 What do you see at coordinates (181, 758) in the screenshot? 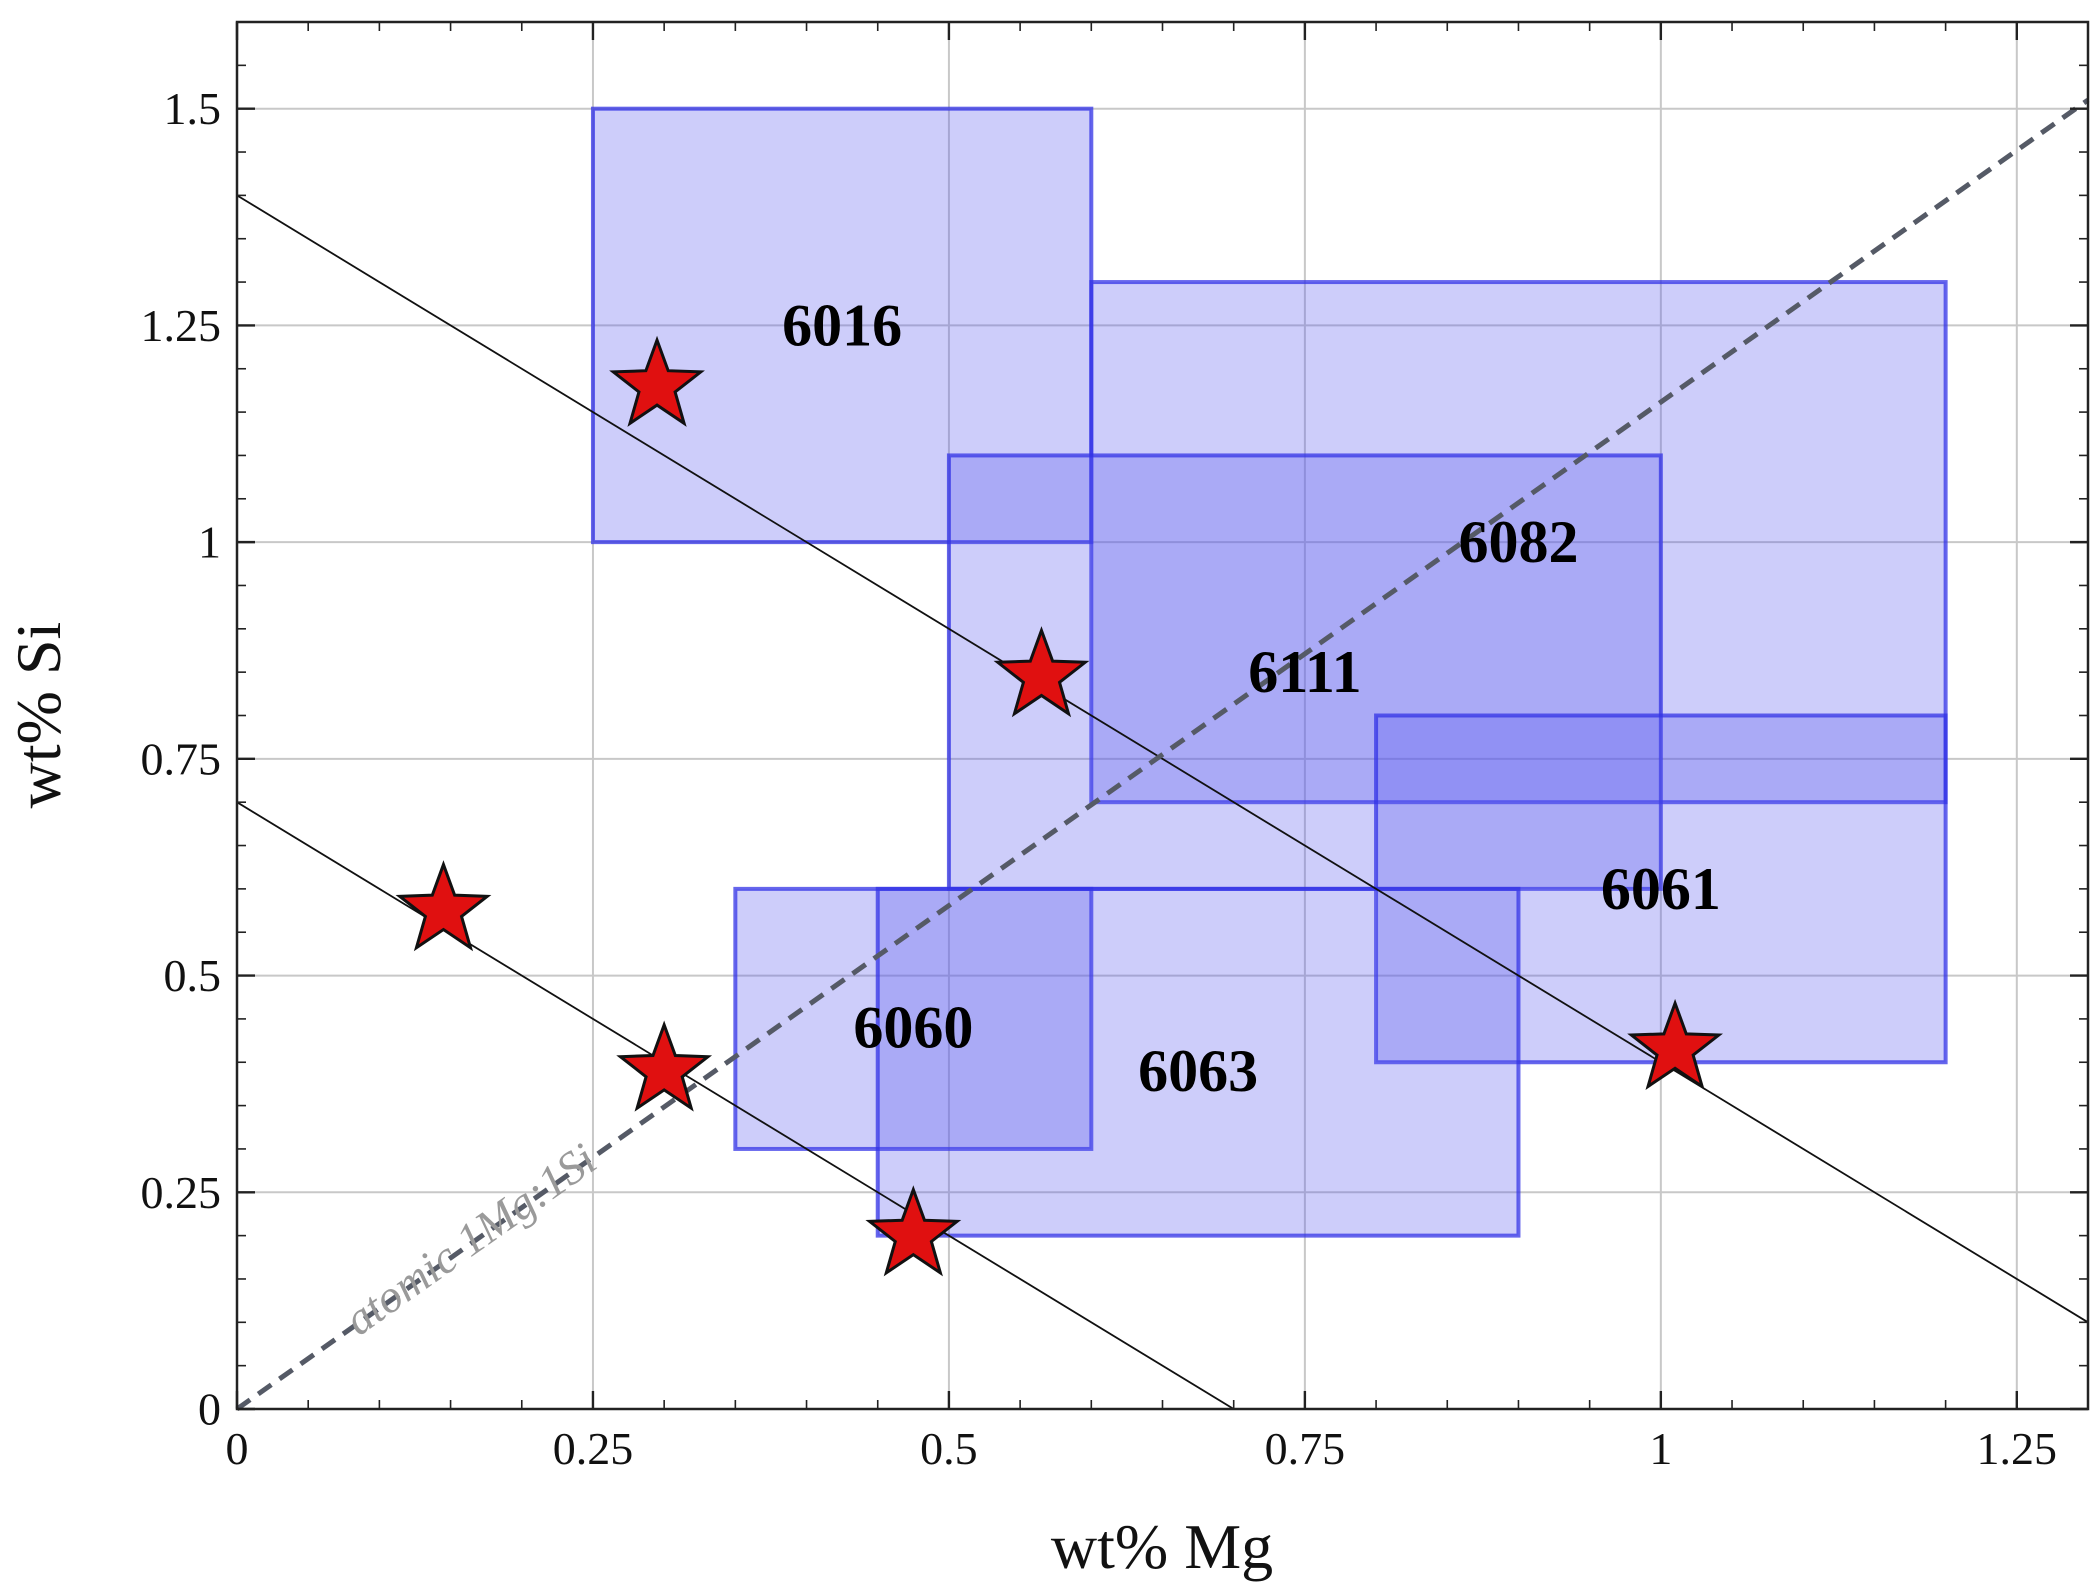
I see `y-tick-label: 0.75` at bounding box center [181, 758].